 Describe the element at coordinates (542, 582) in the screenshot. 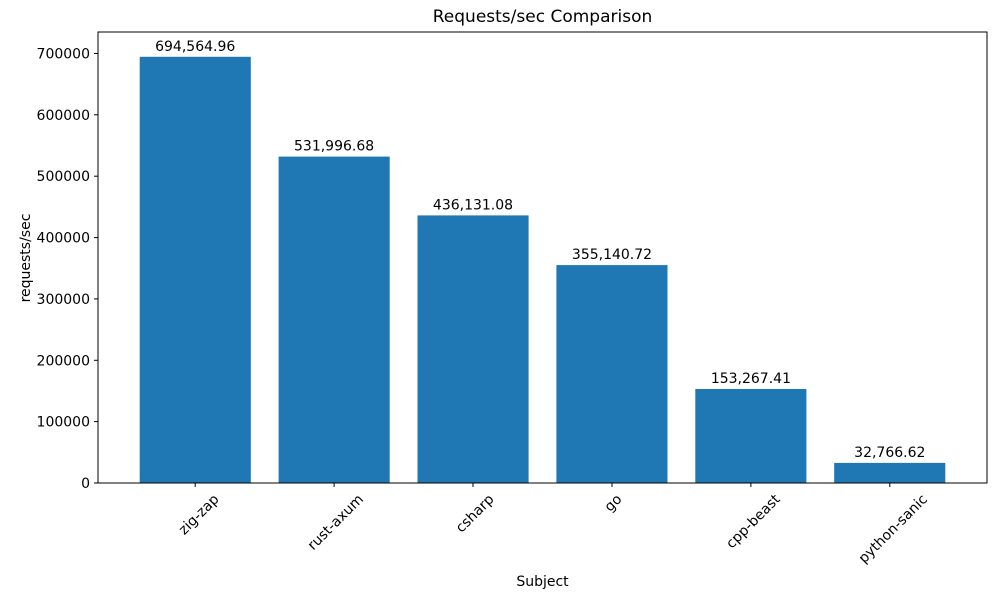

I see `x-axis-label: Subject` at that location.